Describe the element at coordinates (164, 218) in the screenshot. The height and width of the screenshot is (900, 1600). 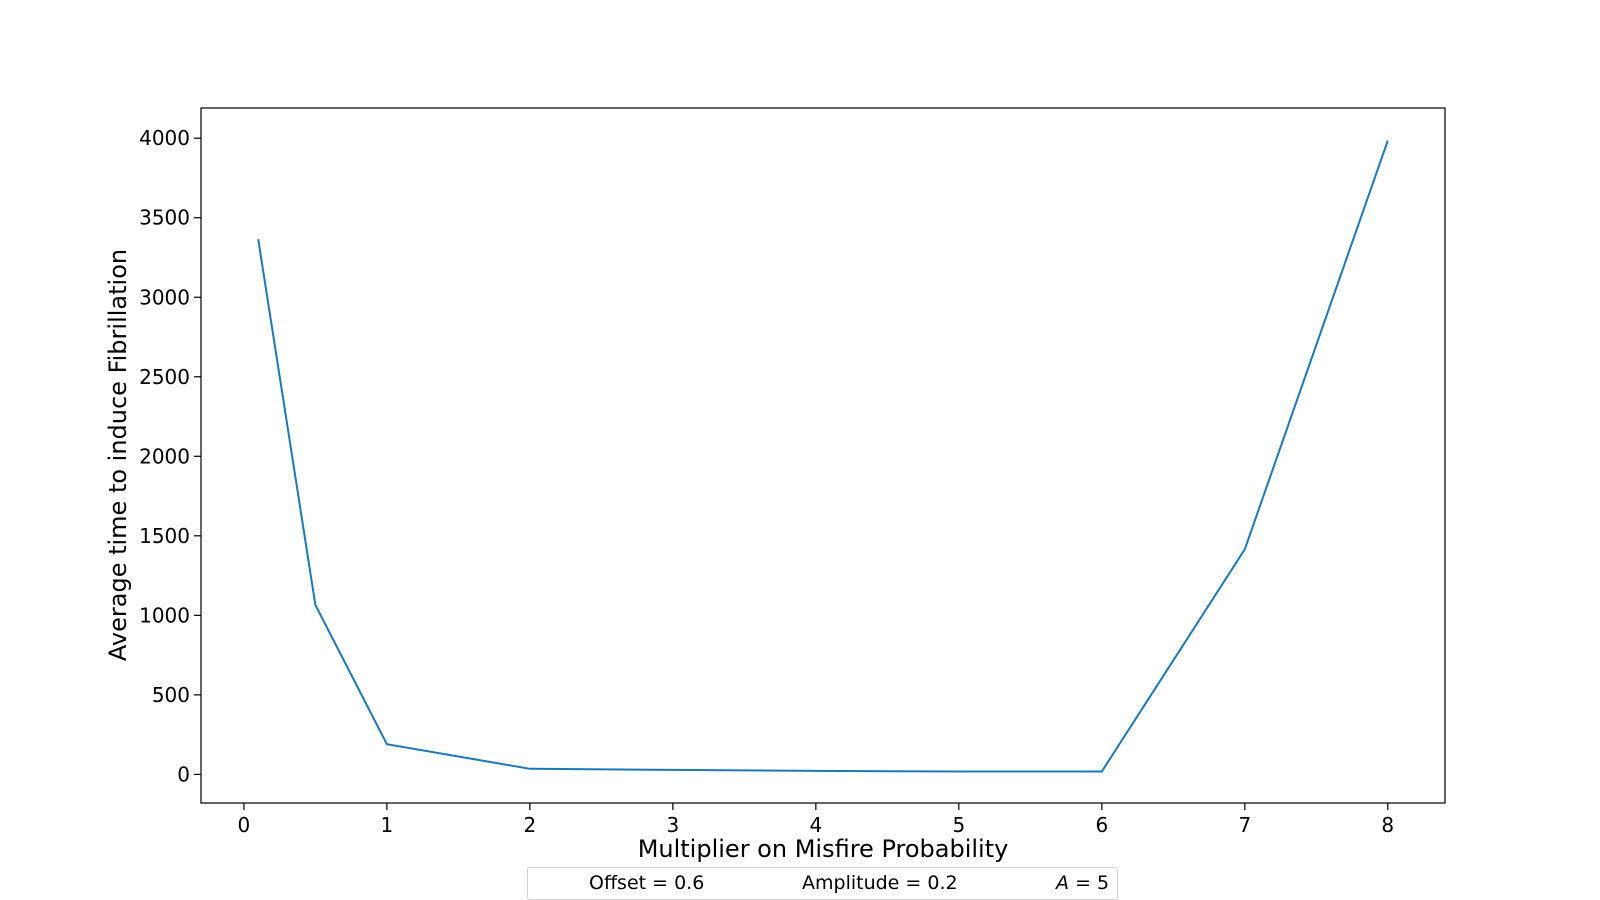
I see `y-tick-label: 3500` at that location.